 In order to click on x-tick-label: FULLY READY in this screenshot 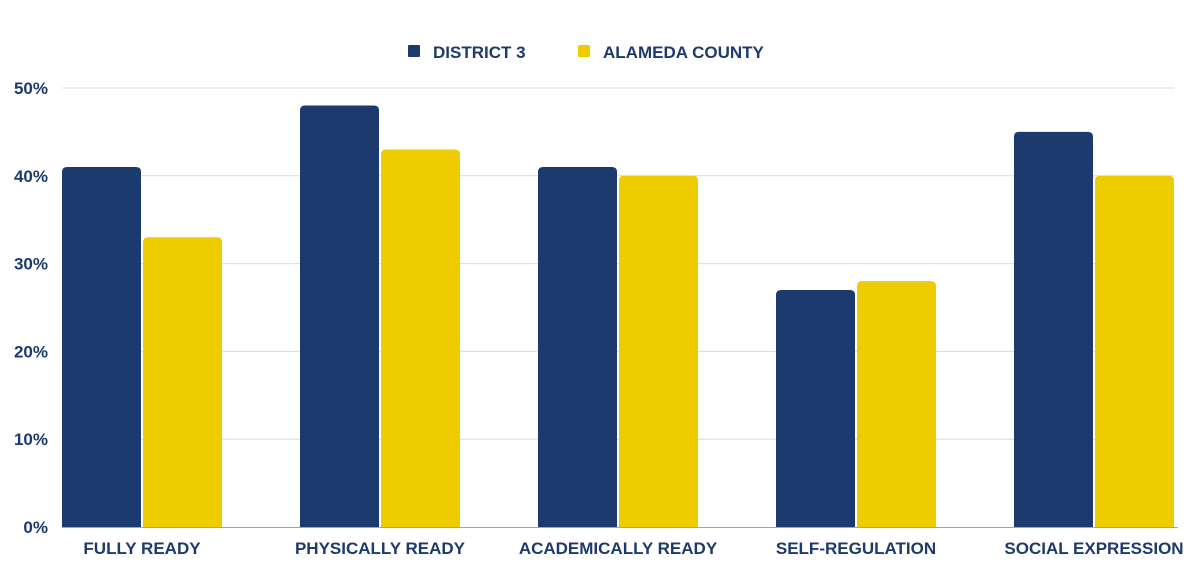, I will do `click(142, 548)`.